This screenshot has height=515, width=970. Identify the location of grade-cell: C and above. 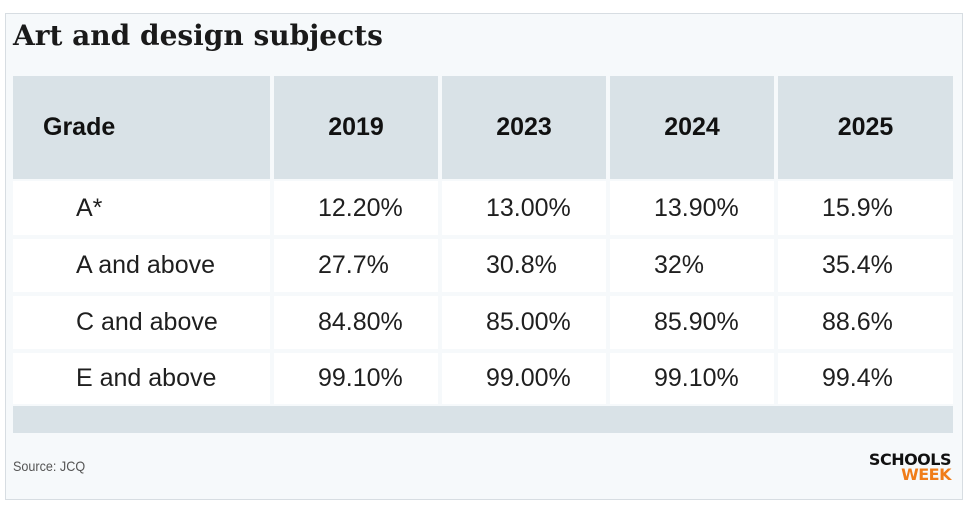
(142, 323).